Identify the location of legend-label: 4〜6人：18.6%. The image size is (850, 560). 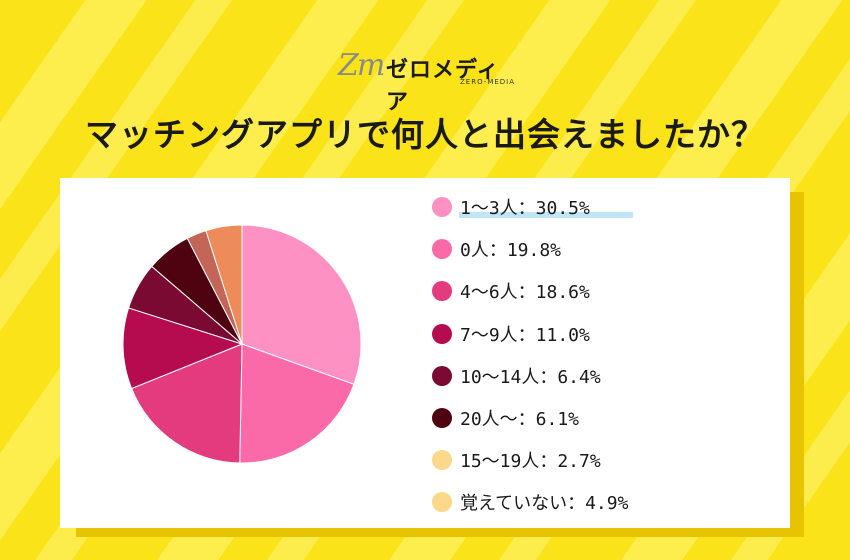
(525, 293).